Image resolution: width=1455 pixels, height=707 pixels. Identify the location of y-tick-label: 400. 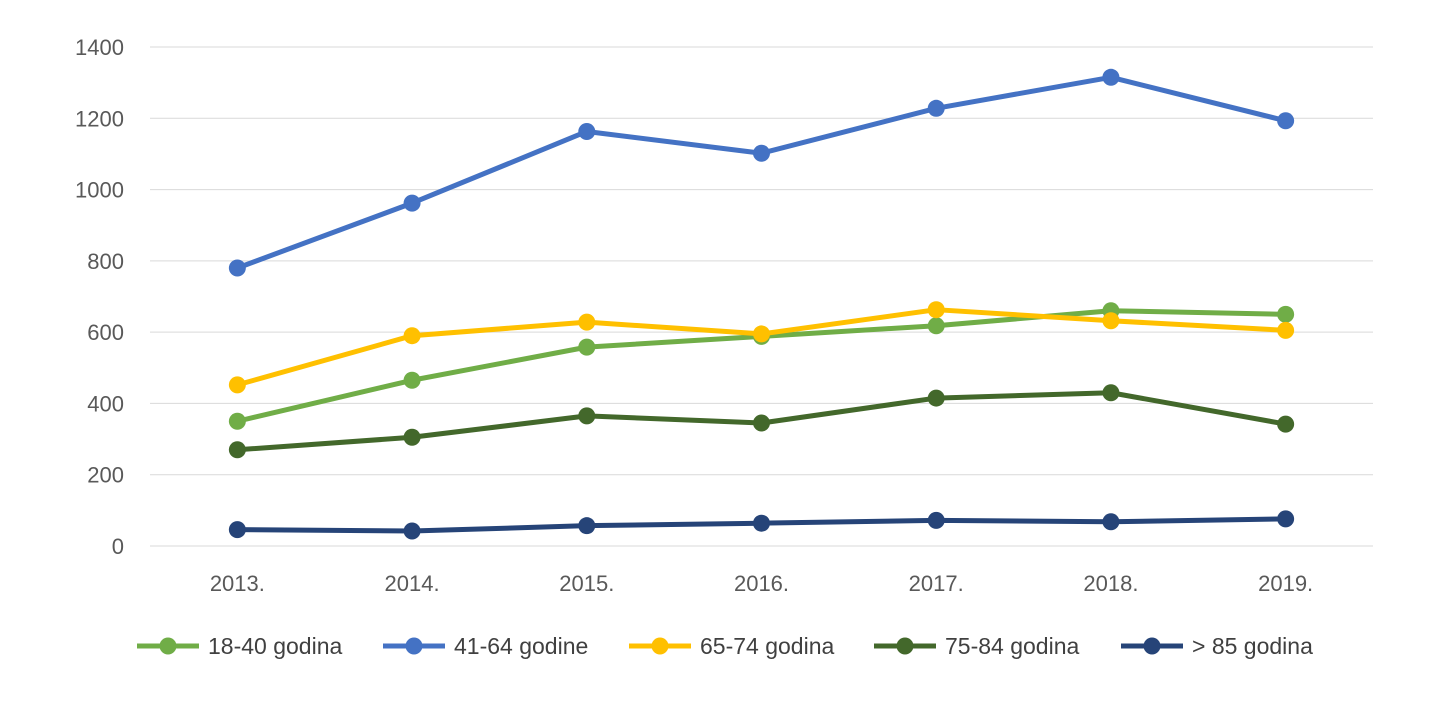
(105, 403).